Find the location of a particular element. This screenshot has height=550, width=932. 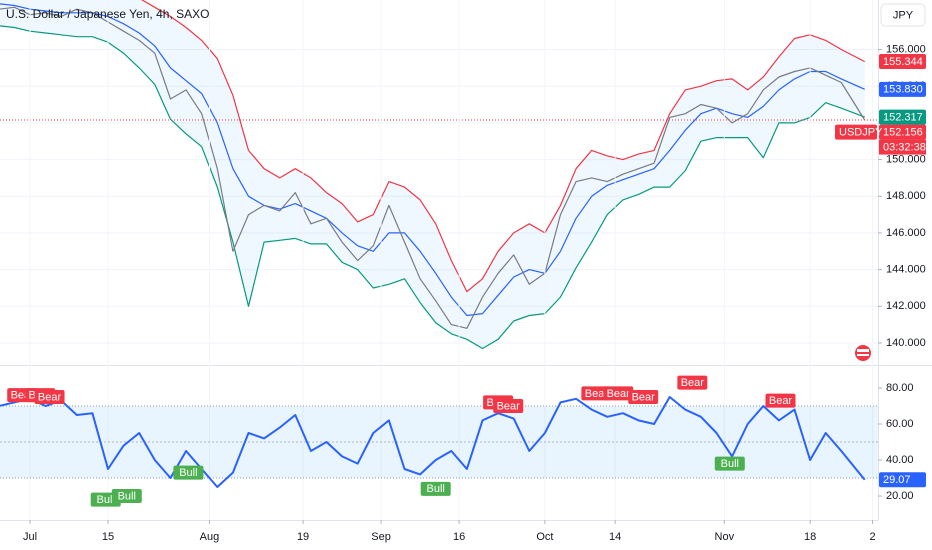

y-tick-label: 150.000 is located at coordinates (906, 159).